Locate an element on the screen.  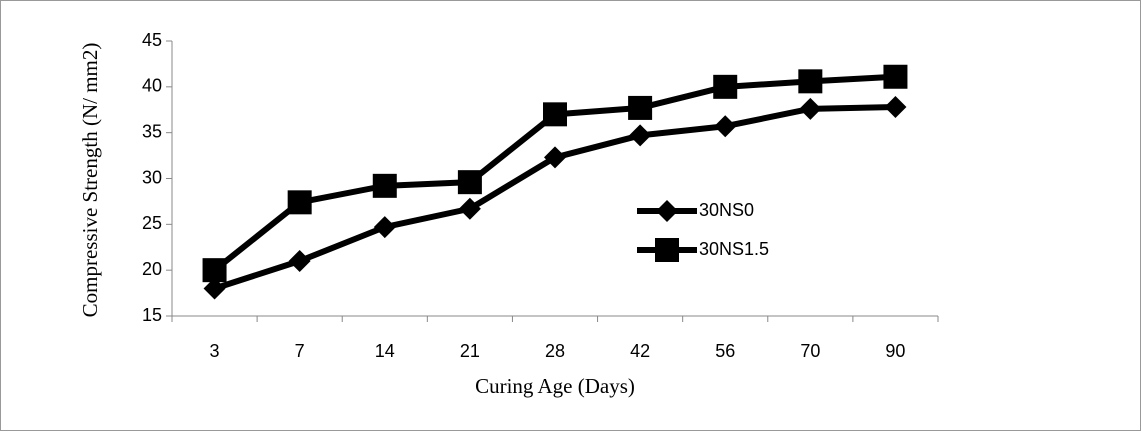
x-tick-label: 56 is located at coordinates (725, 351).